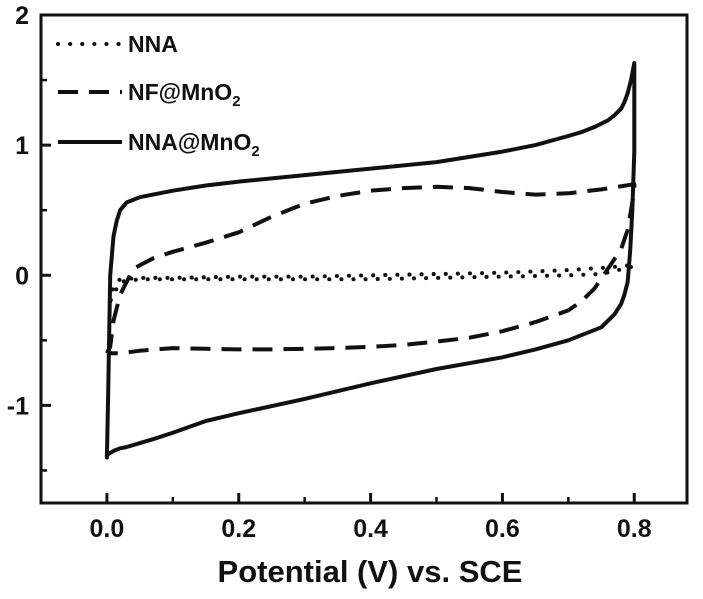 This screenshot has height=599, width=703. I want to click on legend-item-nna: NNA, so click(117, 44).